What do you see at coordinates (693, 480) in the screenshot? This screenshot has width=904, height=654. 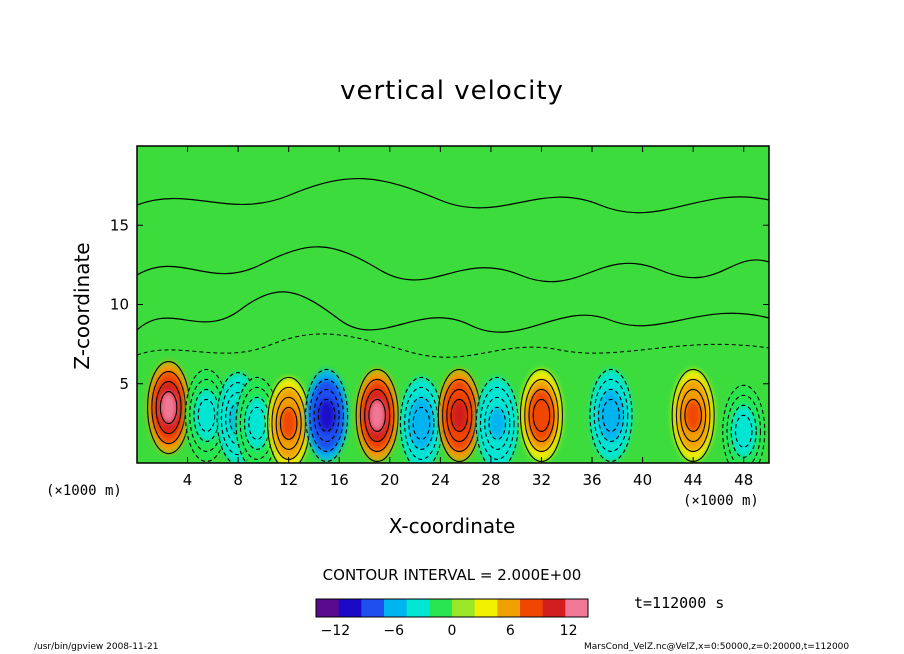 I see `x-tick-label: 44` at bounding box center [693, 480].